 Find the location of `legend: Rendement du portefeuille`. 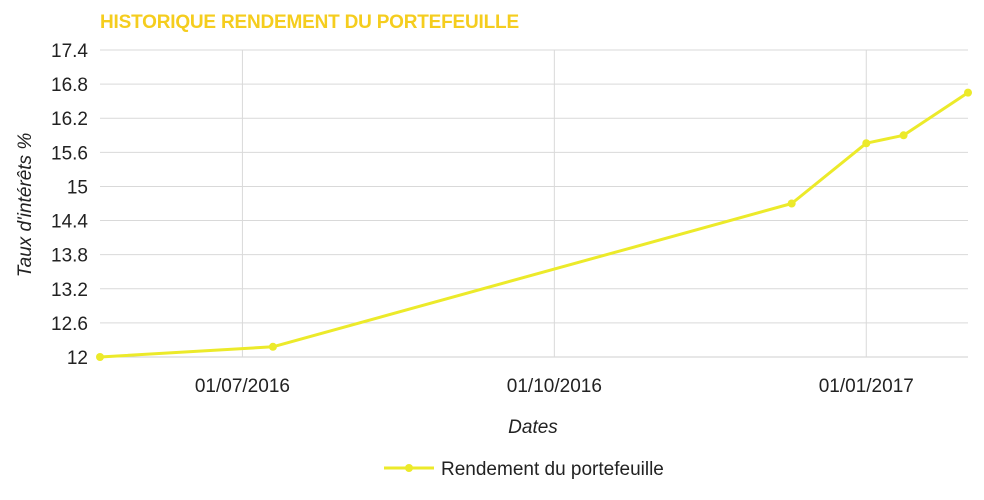

legend: Rendement du portefeuille is located at coordinates (524, 469).